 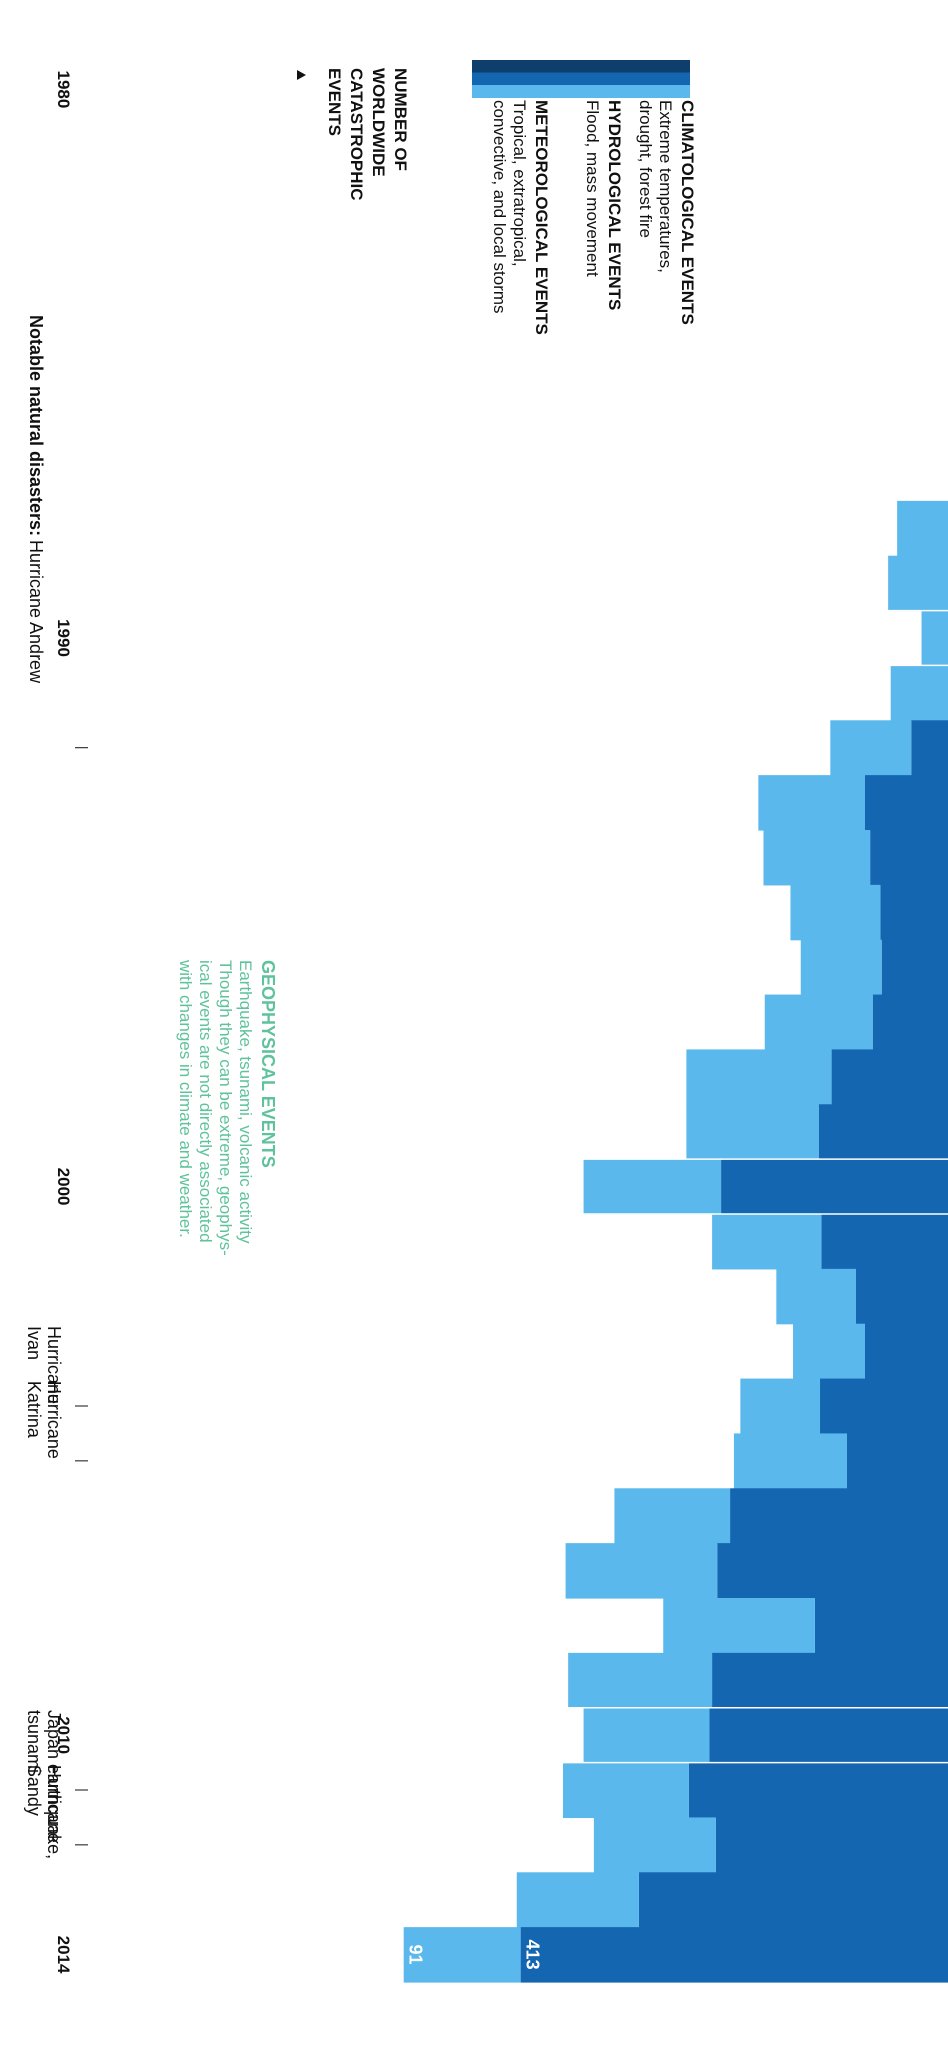 I want to click on disaster-2004-line-2: Ivan, so click(x=34, y=1343).